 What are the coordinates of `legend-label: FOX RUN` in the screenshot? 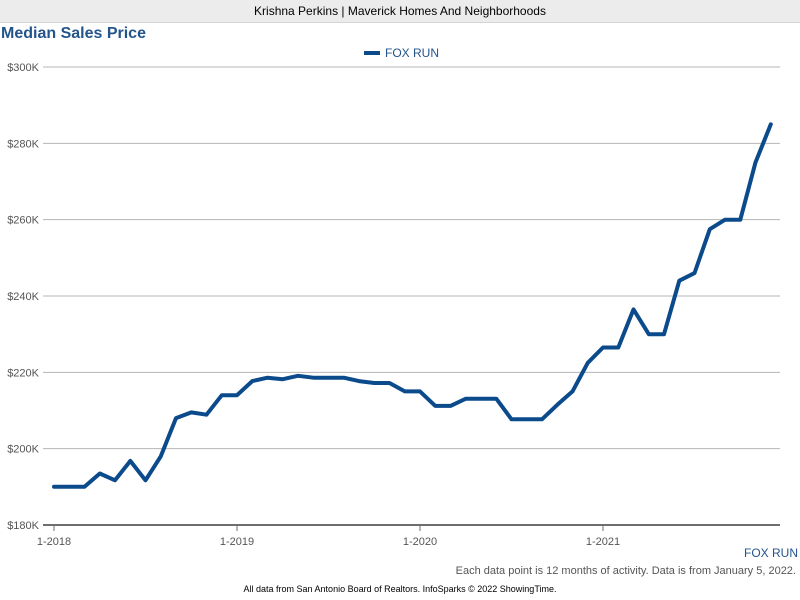 It's located at (412, 53).